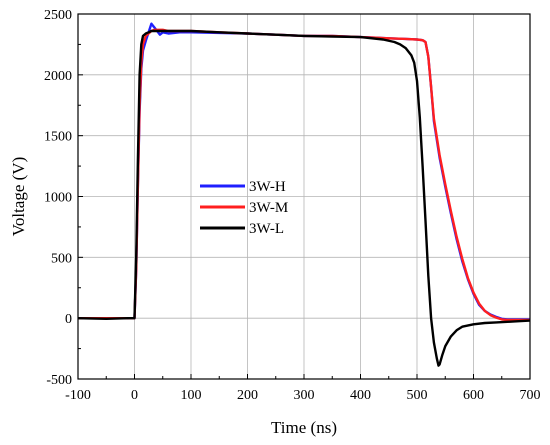 This screenshot has width=550, height=445. What do you see at coordinates (134, 395) in the screenshot?
I see `x-tick-label: 0` at bounding box center [134, 395].